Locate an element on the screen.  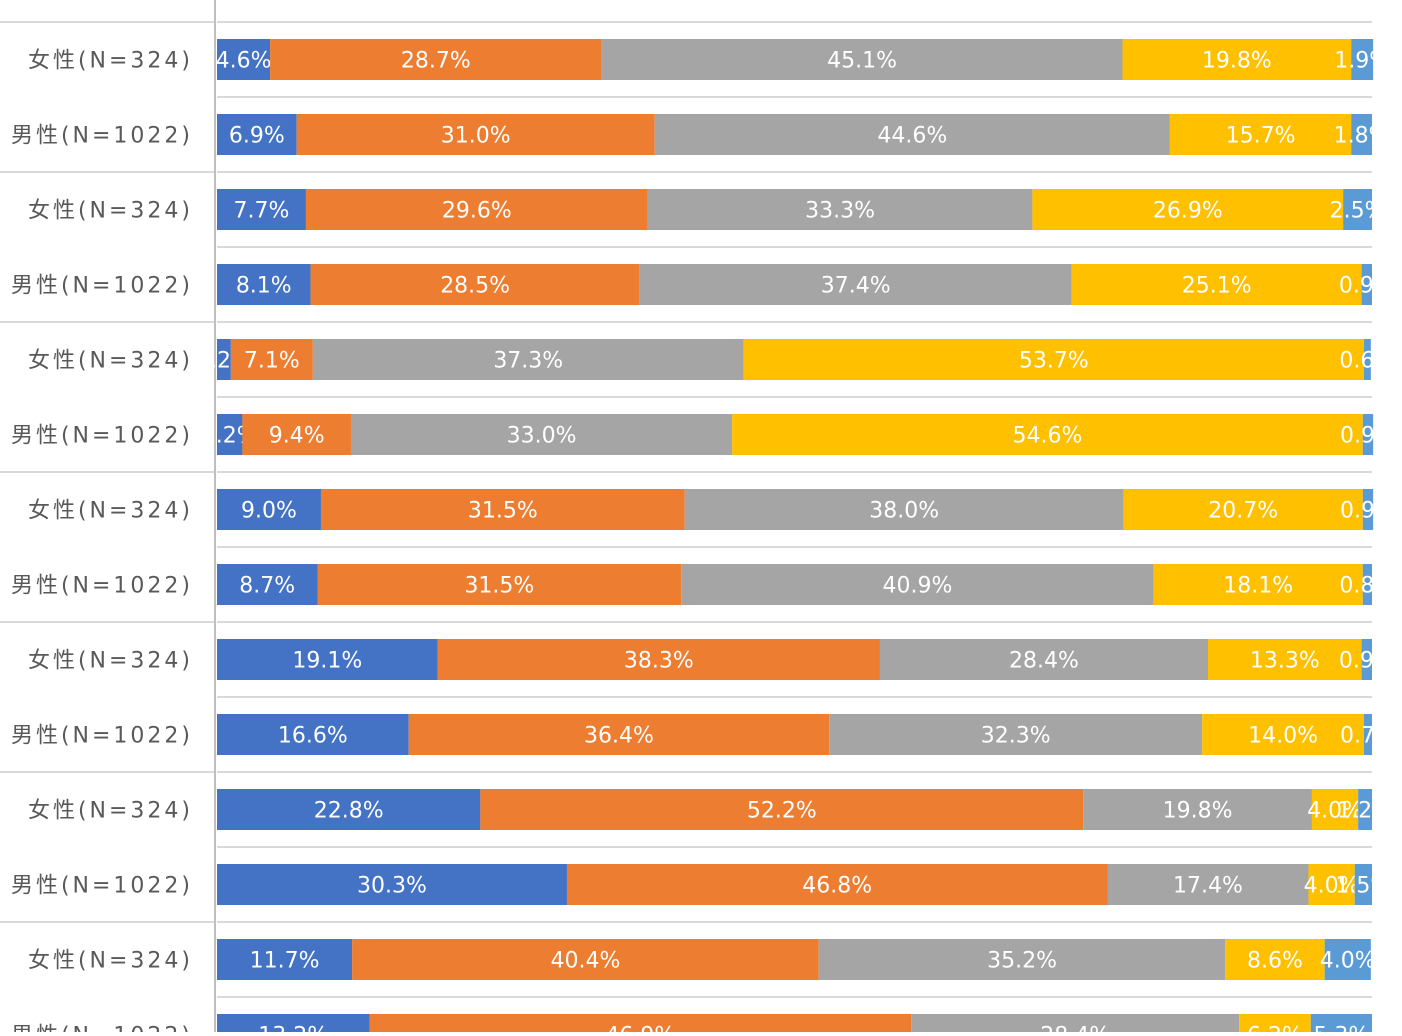
data-label: 31.0% is located at coordinates (476, 136).